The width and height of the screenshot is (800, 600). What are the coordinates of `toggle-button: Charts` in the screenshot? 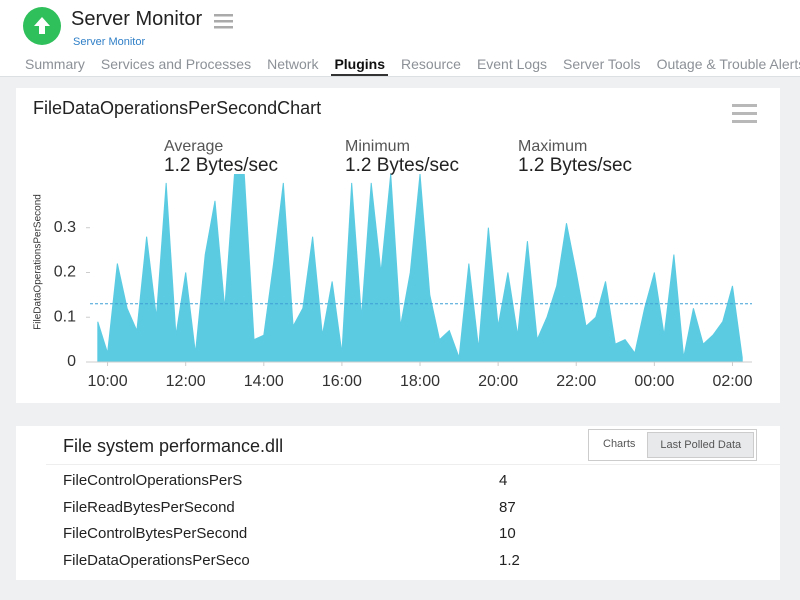 It's located at (619, 444).